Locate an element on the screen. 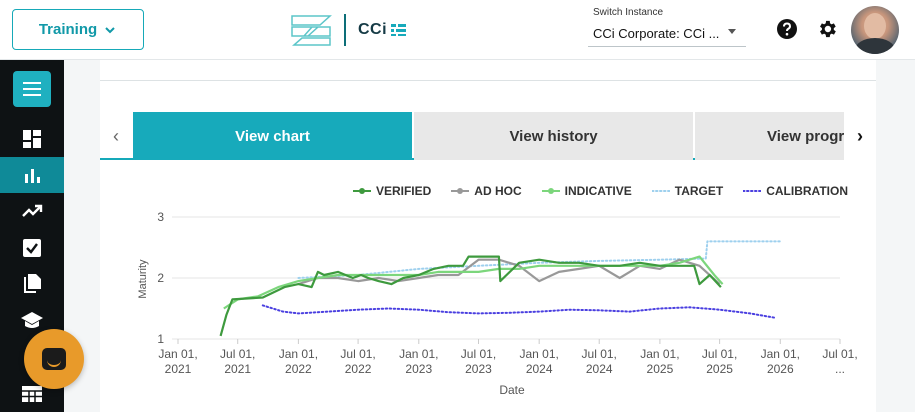 This screenshot has height=412, width=915. dropdown-caret-icon is located at coordinates (732, 31).